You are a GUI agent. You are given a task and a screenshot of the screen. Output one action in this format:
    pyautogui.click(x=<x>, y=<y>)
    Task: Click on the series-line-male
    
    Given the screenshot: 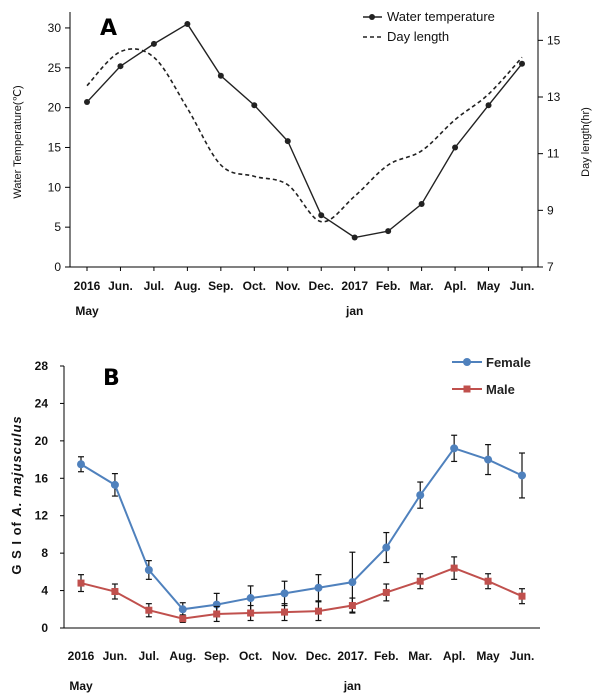 What is the action you would take?
    pyautogui.click(x=301, y=593)
    